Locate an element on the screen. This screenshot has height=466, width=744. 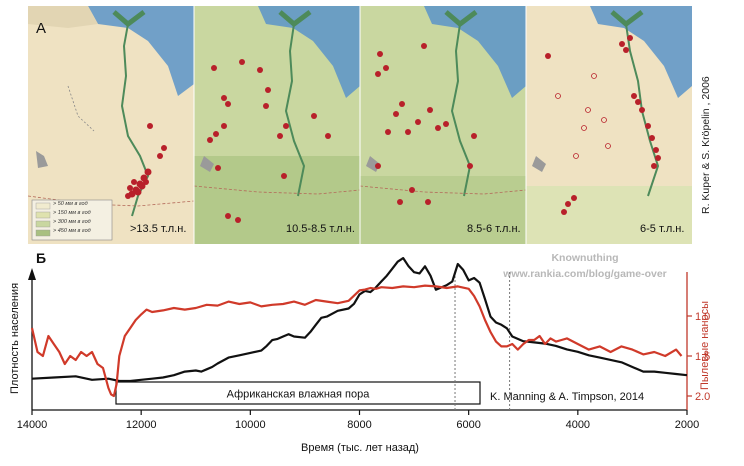
x-tick-label: 6000 is located at coordinates (468, 425).